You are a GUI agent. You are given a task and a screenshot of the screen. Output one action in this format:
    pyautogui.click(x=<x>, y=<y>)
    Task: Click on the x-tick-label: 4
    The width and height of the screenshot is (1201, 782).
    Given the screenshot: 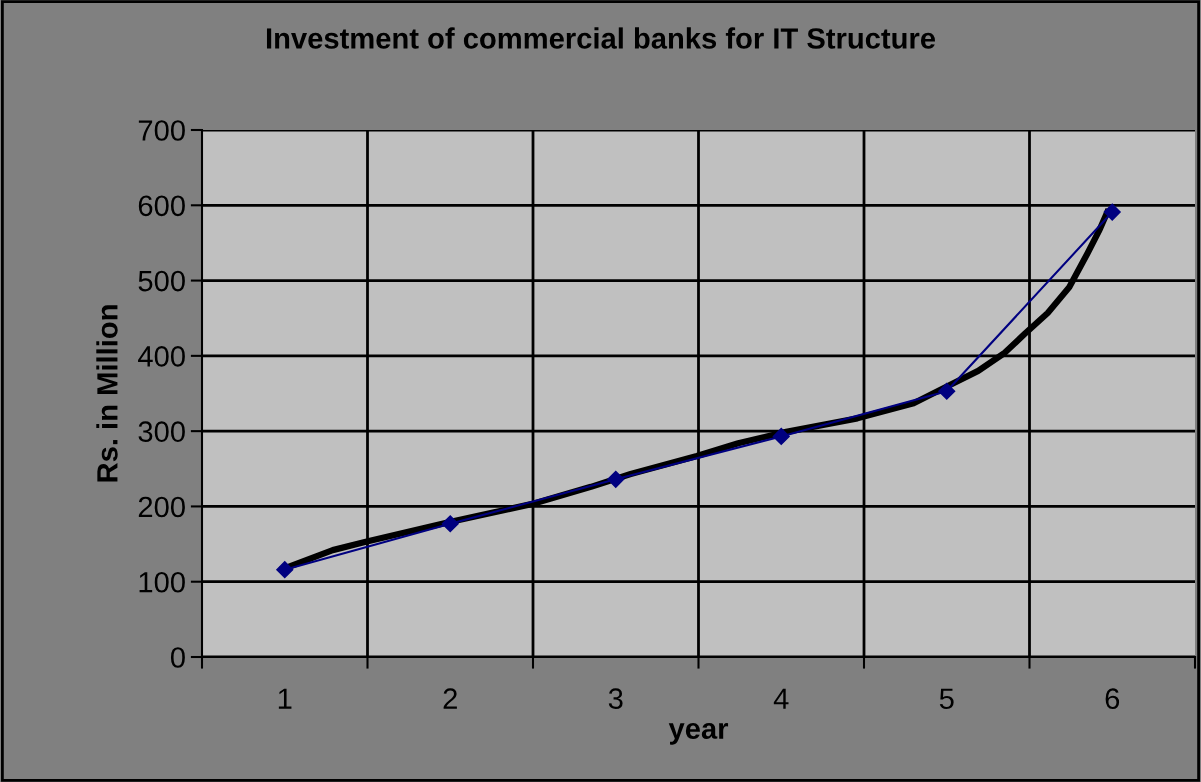 What is the action you would take?
    pyautogui.click(x=781, y=698)
    